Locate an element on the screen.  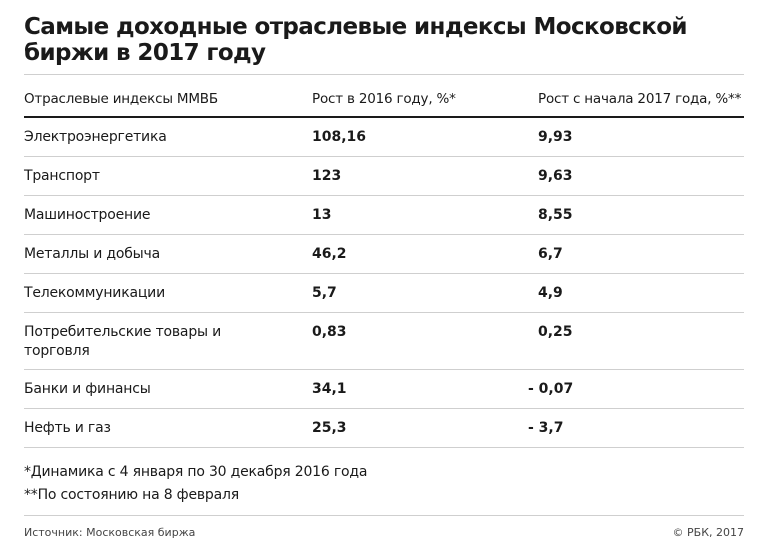
column-header-growth-2016: Рост в 2016 году, %* is located at coordinates (384, 99).